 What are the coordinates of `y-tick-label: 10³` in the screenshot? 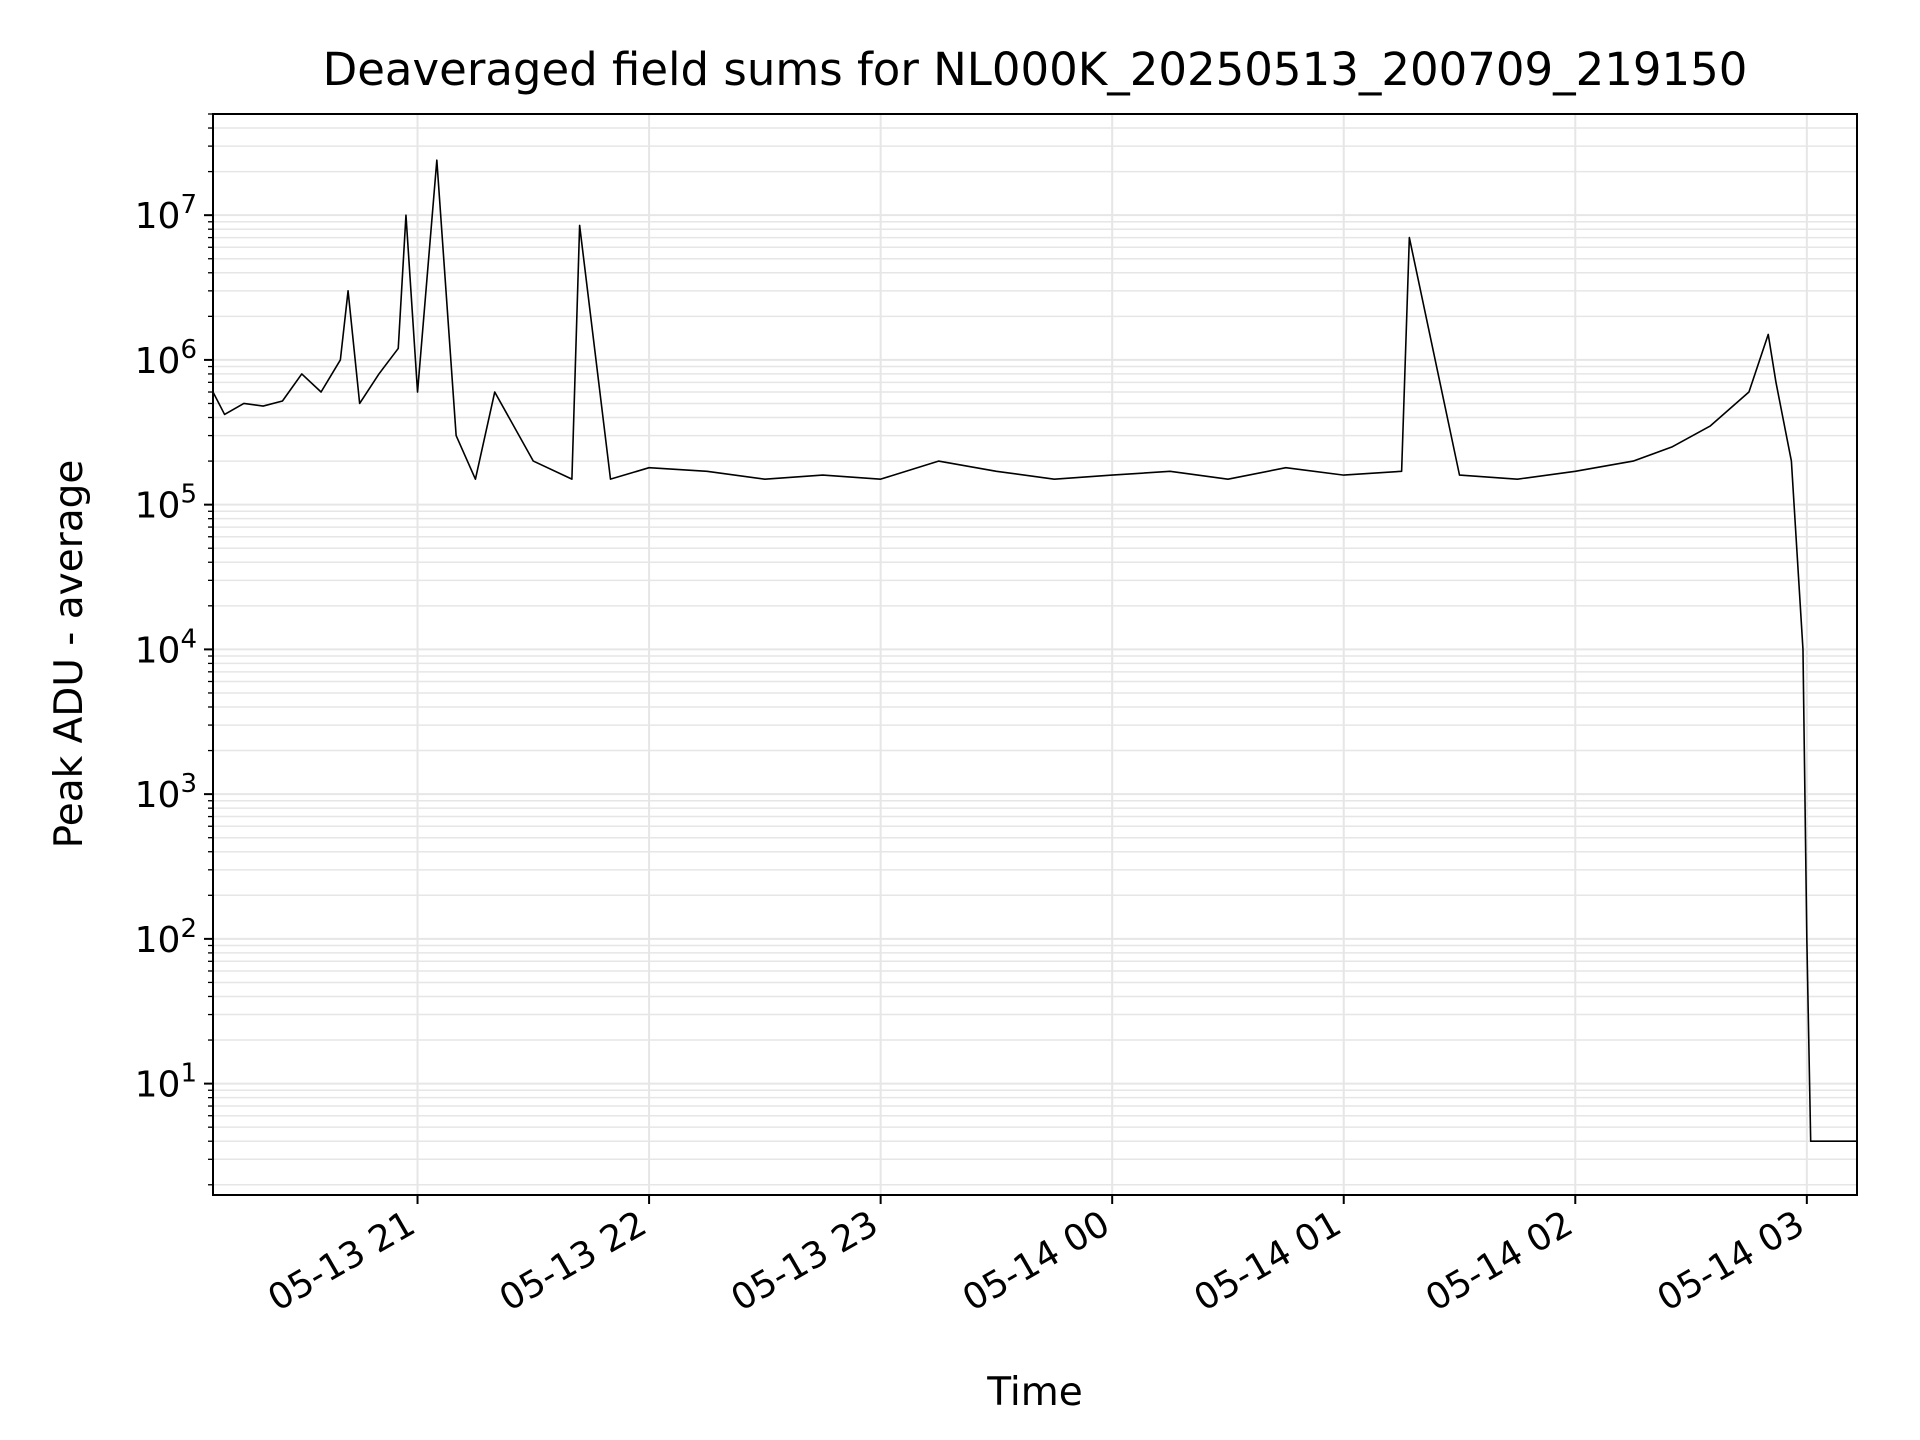 It's located at (166, 792).